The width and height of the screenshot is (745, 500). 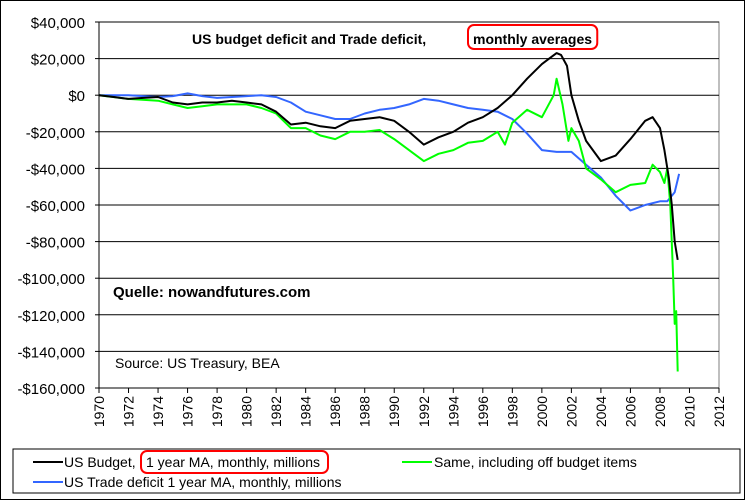 I want to click on x-tick-label: 2006, so click(x=630, y=411).